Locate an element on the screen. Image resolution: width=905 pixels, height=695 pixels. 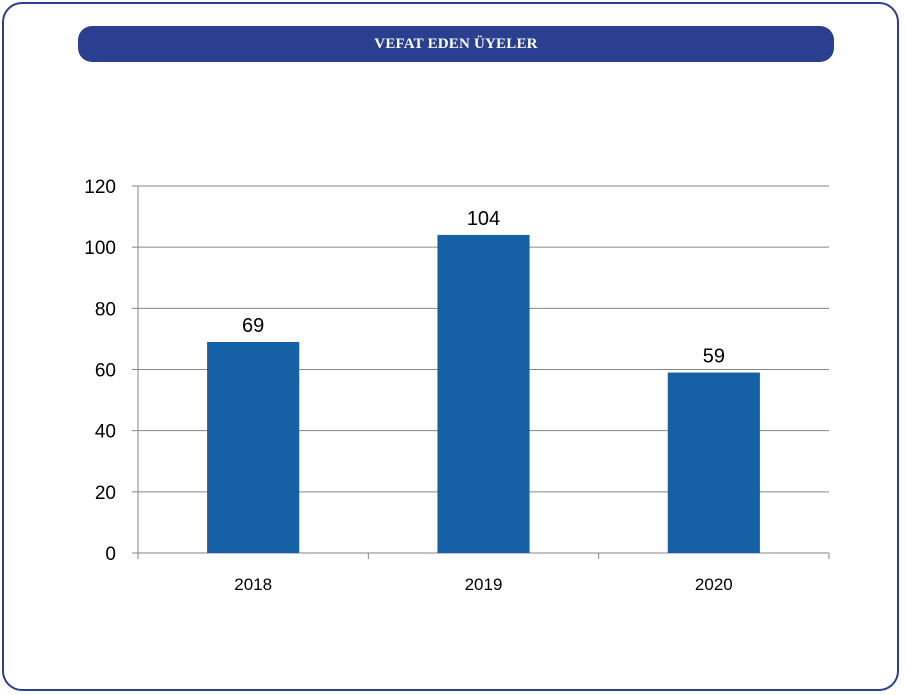
title-banner: VEFAT EDEN ÜYELER is located at coordinates (456, 44).